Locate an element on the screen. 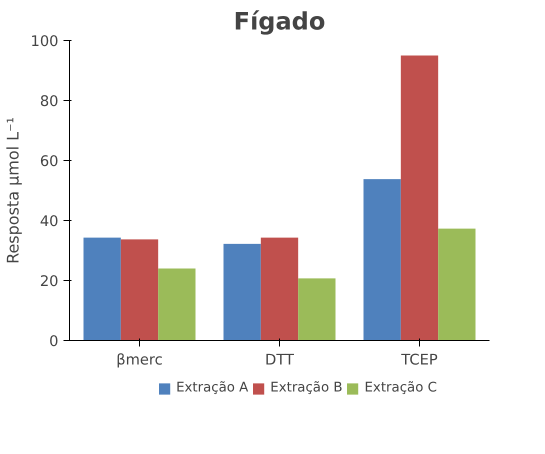 The width and height of the screenshot is (545, 454). legend-label: Extração C is located at coordinates (400, 388).